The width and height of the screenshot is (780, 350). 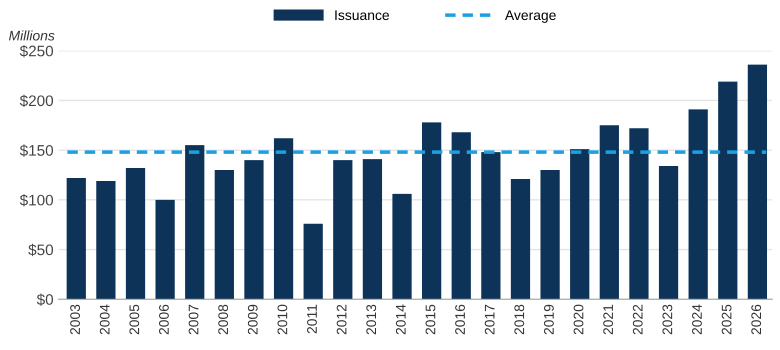 I want to click on x-tick-label: 2015, so click(x=431, y=319).